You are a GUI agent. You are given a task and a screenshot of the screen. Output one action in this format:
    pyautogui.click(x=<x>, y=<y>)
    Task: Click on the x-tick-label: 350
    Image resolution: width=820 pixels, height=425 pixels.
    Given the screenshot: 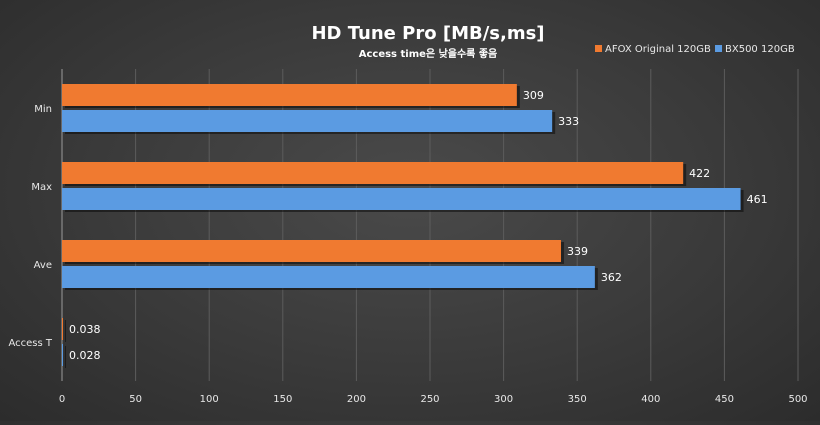 What is the action you would take?
    pyautogui.click(x=577, y=399)
    